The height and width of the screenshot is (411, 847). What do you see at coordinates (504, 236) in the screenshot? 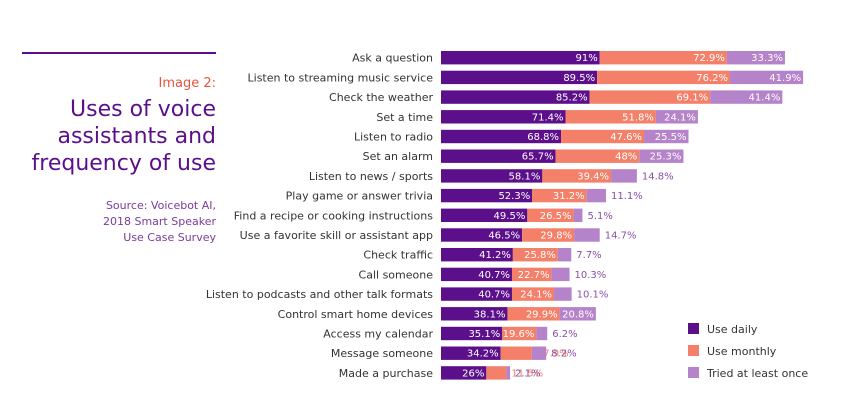
I see `data-label: 46.5%` at bounding box center [504, 236].